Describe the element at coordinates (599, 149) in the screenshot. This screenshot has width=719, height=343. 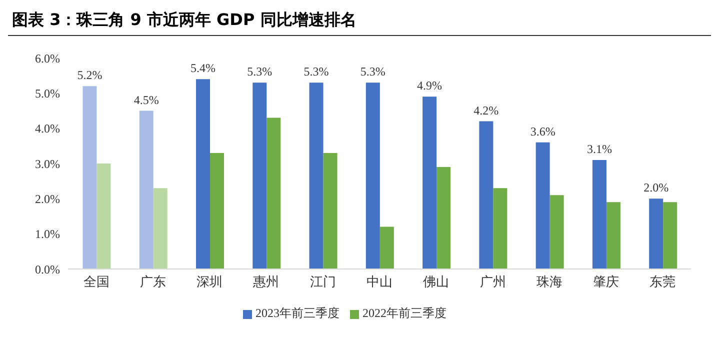
I see `data-label: 3.1%` at that location.